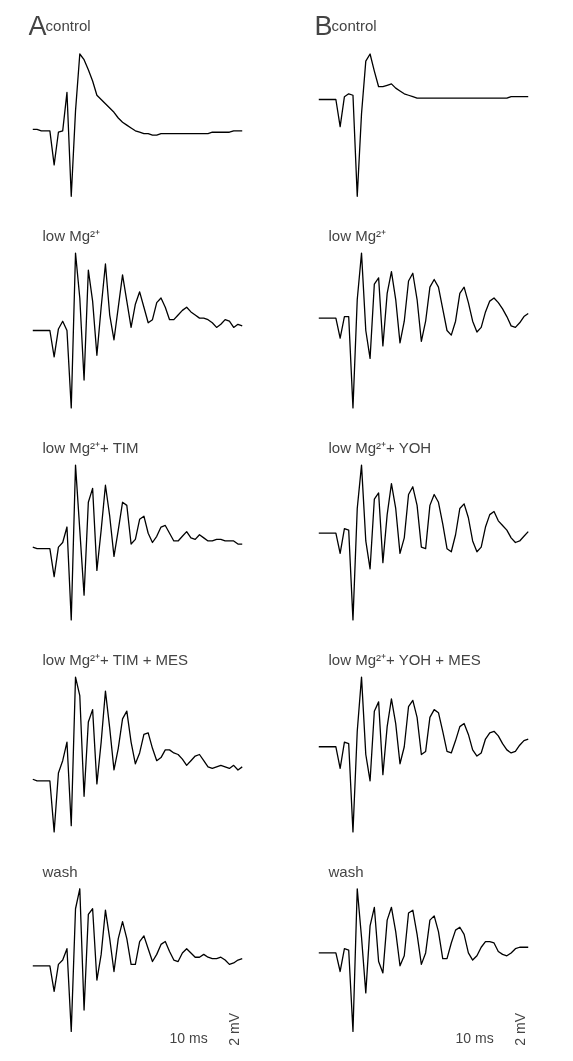 Image resolution: width=573 pixels, height=1061 pixels. What do you see at coordinates (90, 447) in the screenshot?
I see `chart-title: low Mg²⁺+ TIM` at bounding box center [90, 447].